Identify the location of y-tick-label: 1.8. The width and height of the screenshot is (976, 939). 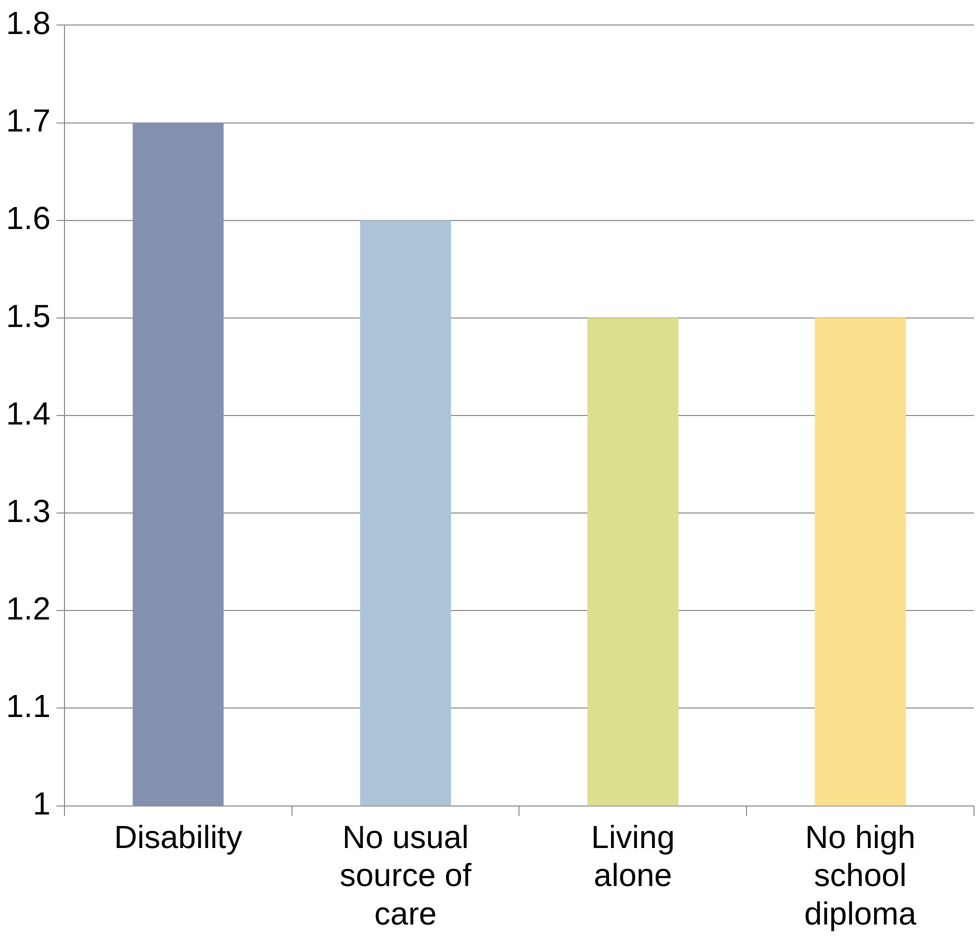
(28, 23).